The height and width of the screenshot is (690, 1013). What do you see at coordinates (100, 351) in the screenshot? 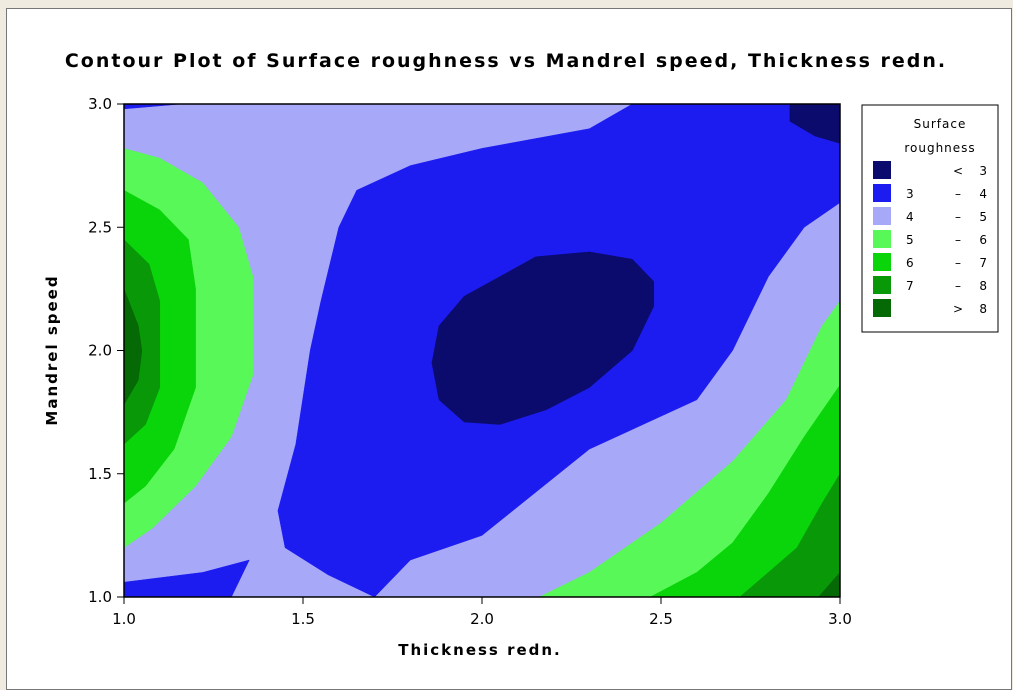
I see `y-tick-label: 2.0` at bounding box center [100, 351].